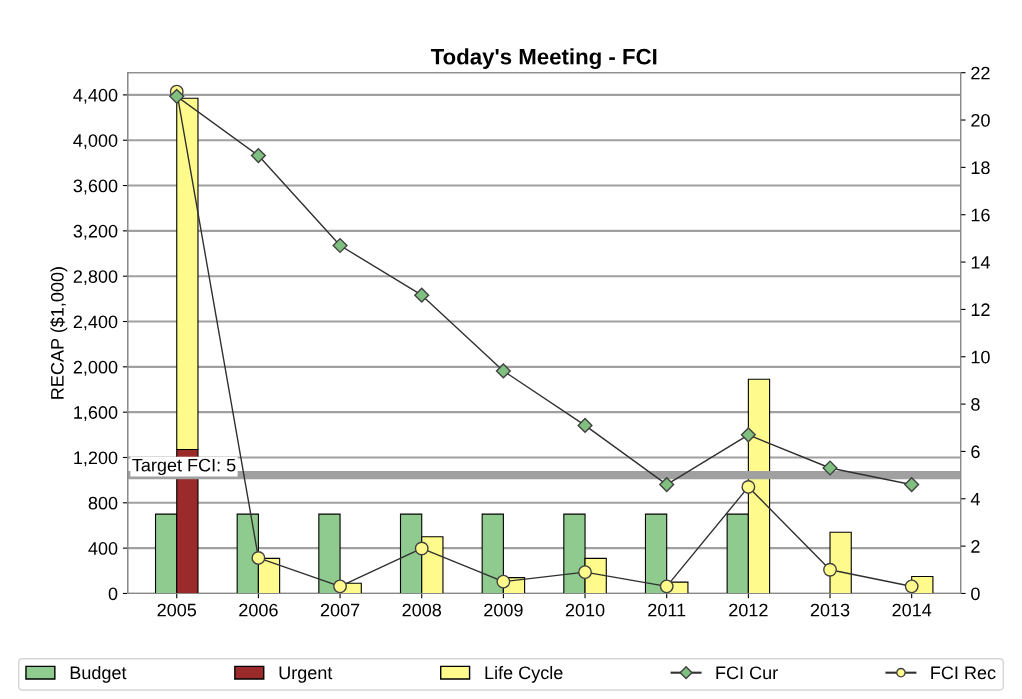 The width and height of the screenshot is (1022, 699). Describe the element at coordinates (975, 452) in the screenshot. I see `y2-tick-label: 6` at that location.